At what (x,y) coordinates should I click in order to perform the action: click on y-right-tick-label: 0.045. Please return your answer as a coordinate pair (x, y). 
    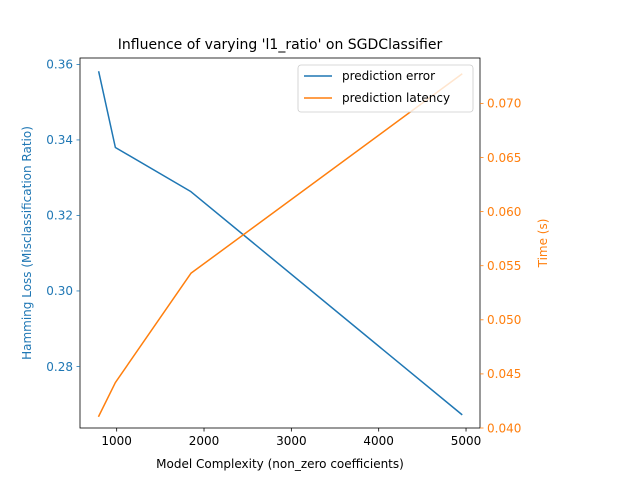
    Looking at the image, I should click on (504, 374).